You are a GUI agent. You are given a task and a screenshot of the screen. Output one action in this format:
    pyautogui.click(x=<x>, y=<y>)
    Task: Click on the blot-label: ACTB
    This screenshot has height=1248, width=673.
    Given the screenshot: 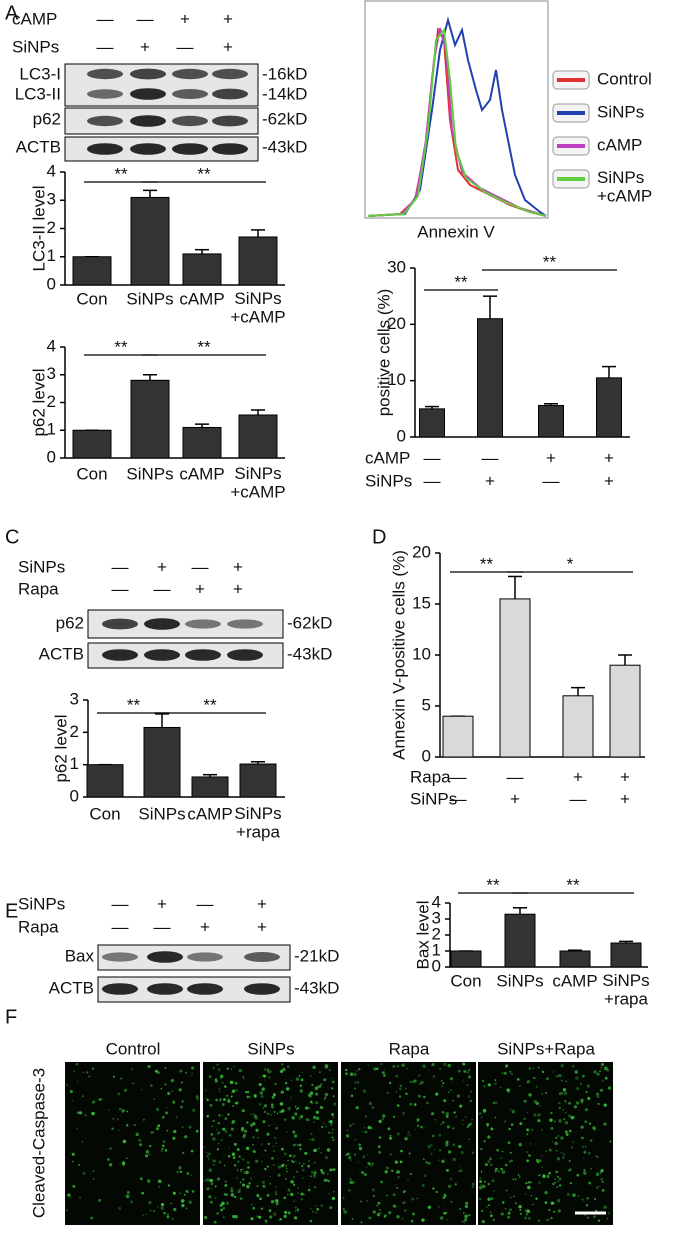 What is the action you would take?
    pyautogui.click(x=71, y=987)
    